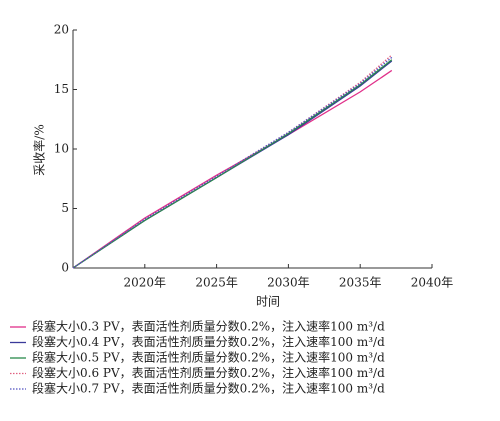 The height and width of the screenshot is (421, 500). I want to click on x-tick-label: 2025年, so click(216, 283).